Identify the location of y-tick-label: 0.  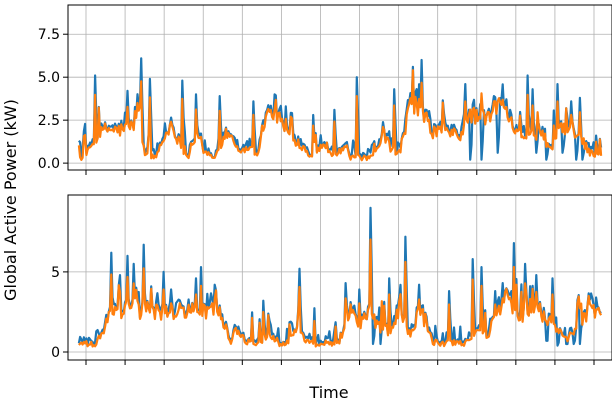
(55, 353).